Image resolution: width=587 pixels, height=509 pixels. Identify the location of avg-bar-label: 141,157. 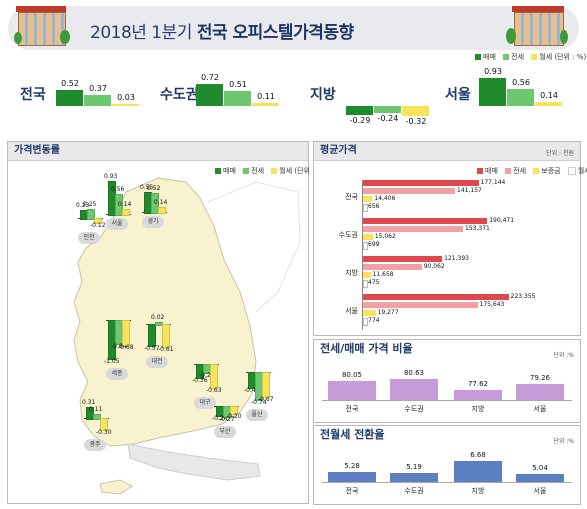
(469, 190).